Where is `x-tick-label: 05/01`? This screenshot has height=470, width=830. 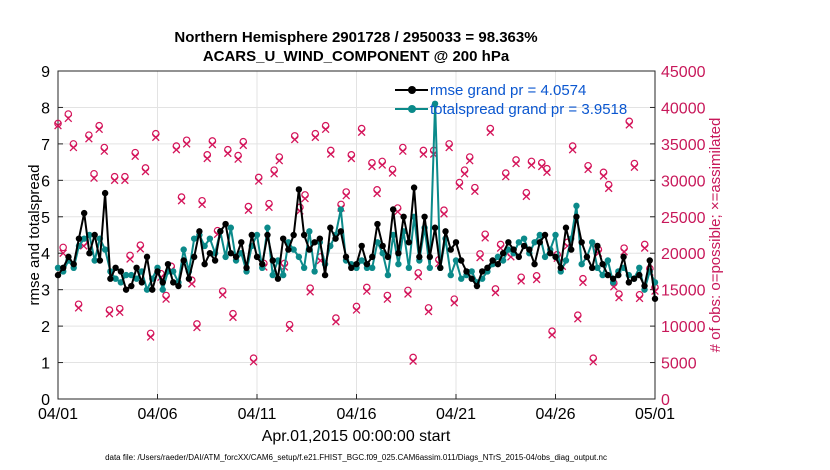 x-tick-label: 05/01 is located at coordinates (655, 414).